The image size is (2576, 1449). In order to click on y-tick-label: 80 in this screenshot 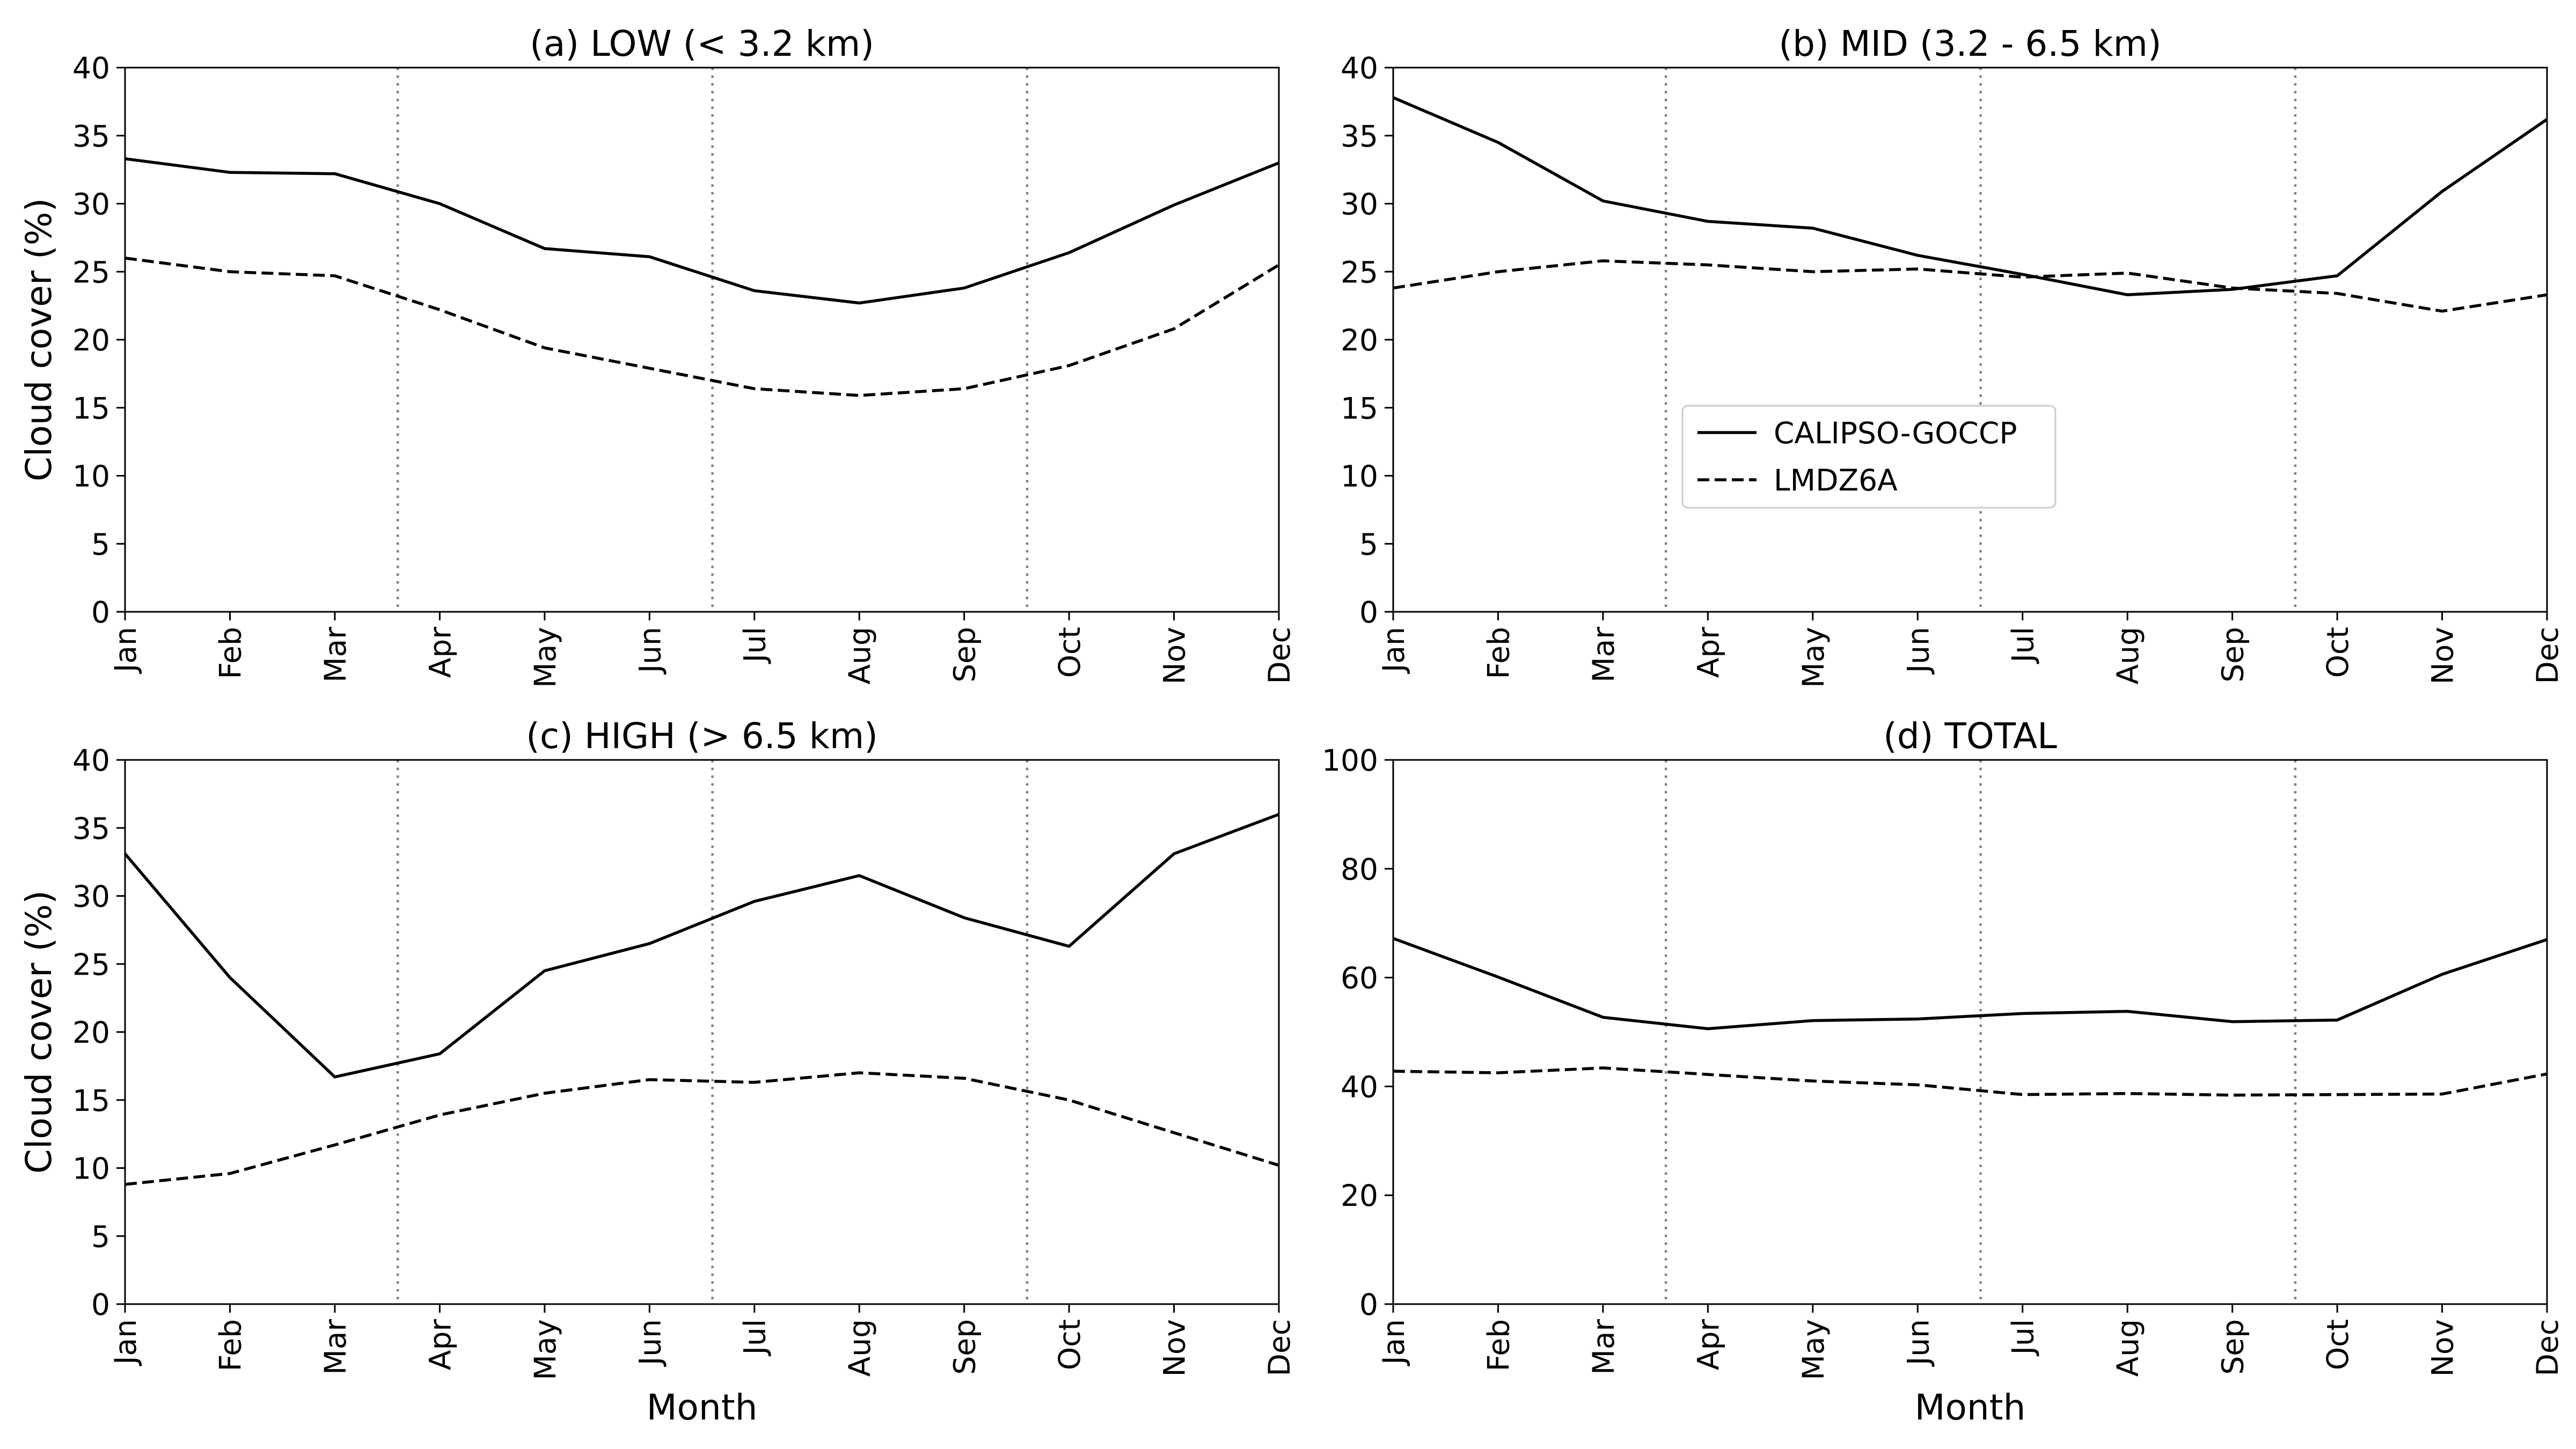, I will do `click(1359, 869)`.